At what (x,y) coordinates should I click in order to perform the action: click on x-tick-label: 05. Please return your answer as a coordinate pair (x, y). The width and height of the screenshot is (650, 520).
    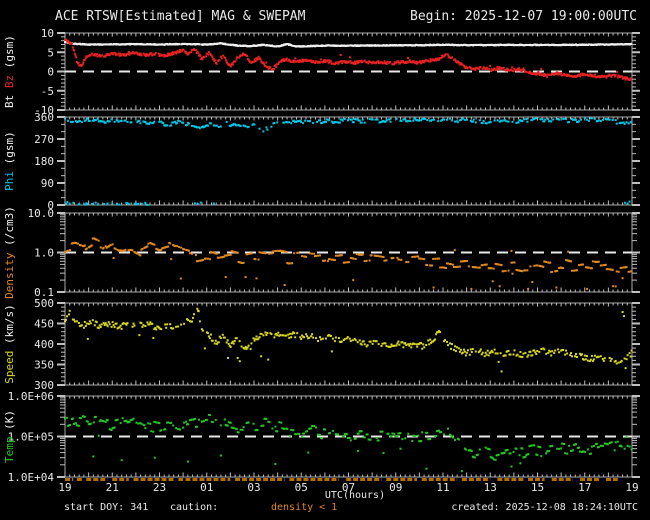
    Looking at the image, I should click on (301, 487).